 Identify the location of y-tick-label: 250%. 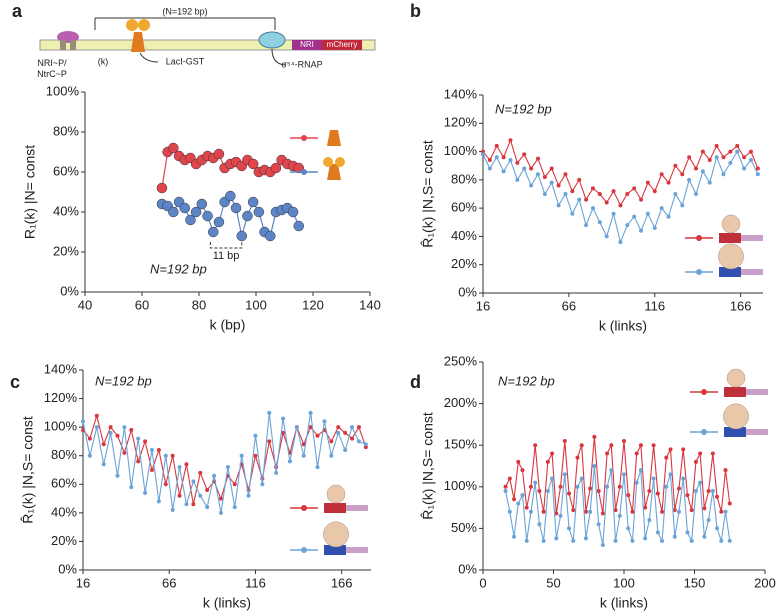
(461, 360).